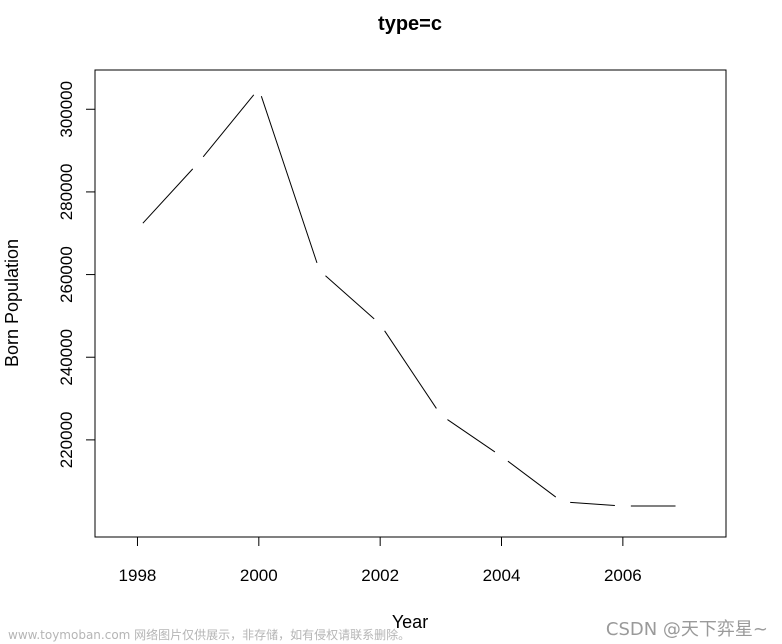 This screenshot has width=782, height=644. I want to click on x-axis: 1998 2000 2002 2004 2006, so click(380, 560).